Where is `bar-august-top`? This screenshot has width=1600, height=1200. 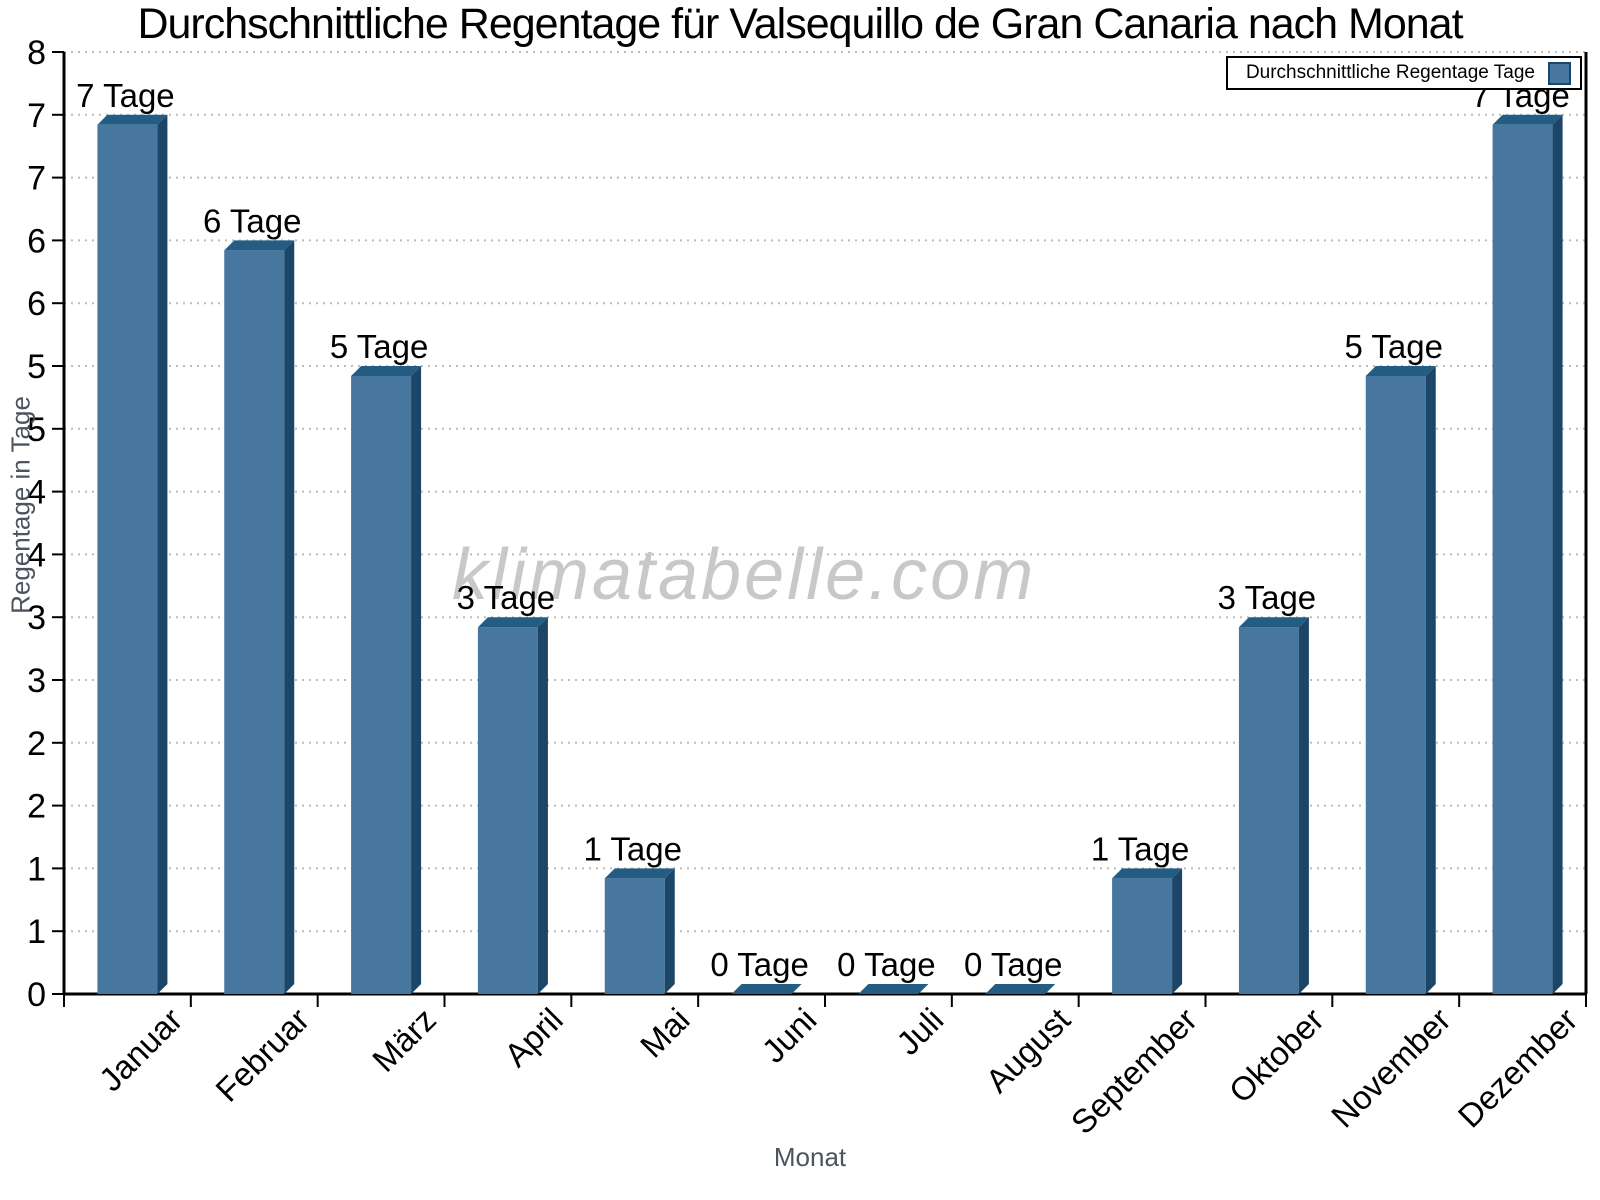
bar-august-top is located at coordinates (1020, 989).